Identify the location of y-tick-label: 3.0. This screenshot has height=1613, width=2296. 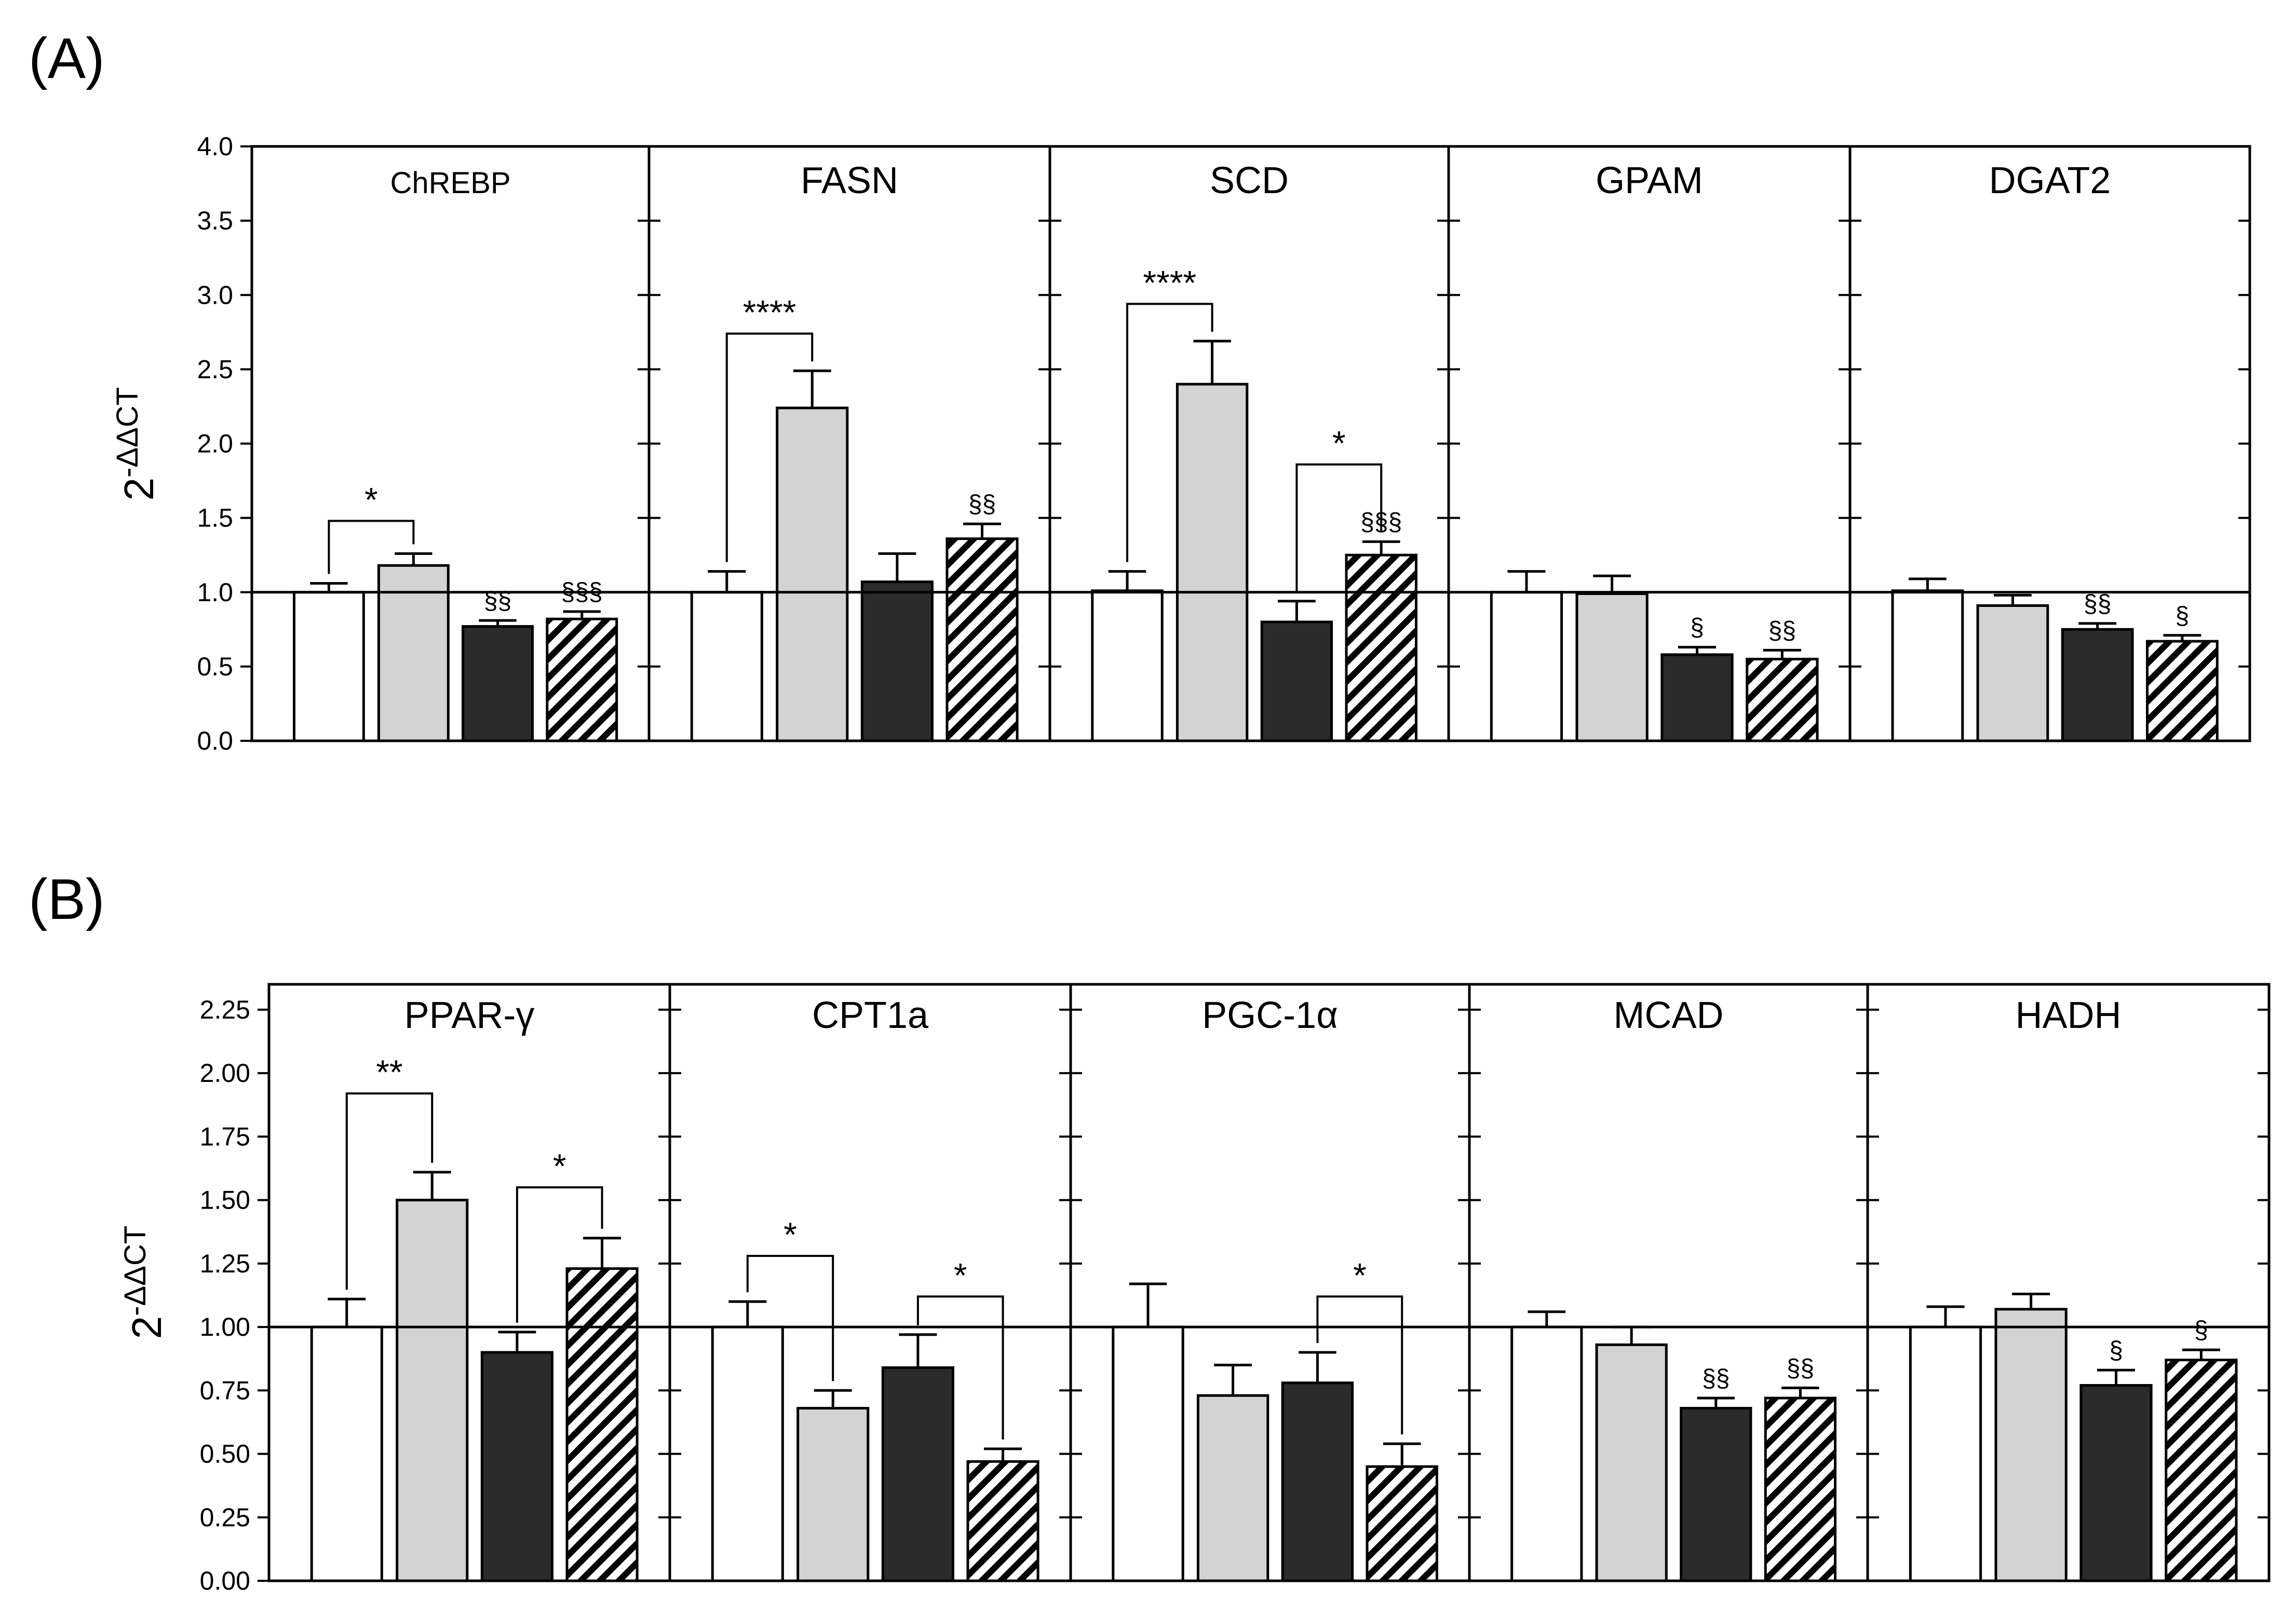
(215, 294).